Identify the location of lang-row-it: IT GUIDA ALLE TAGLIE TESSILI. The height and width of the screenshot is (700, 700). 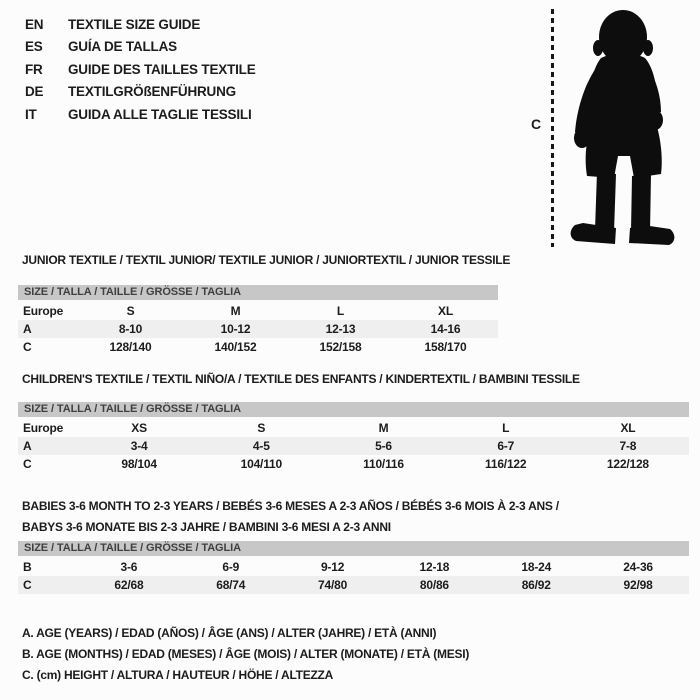
(140, 115).